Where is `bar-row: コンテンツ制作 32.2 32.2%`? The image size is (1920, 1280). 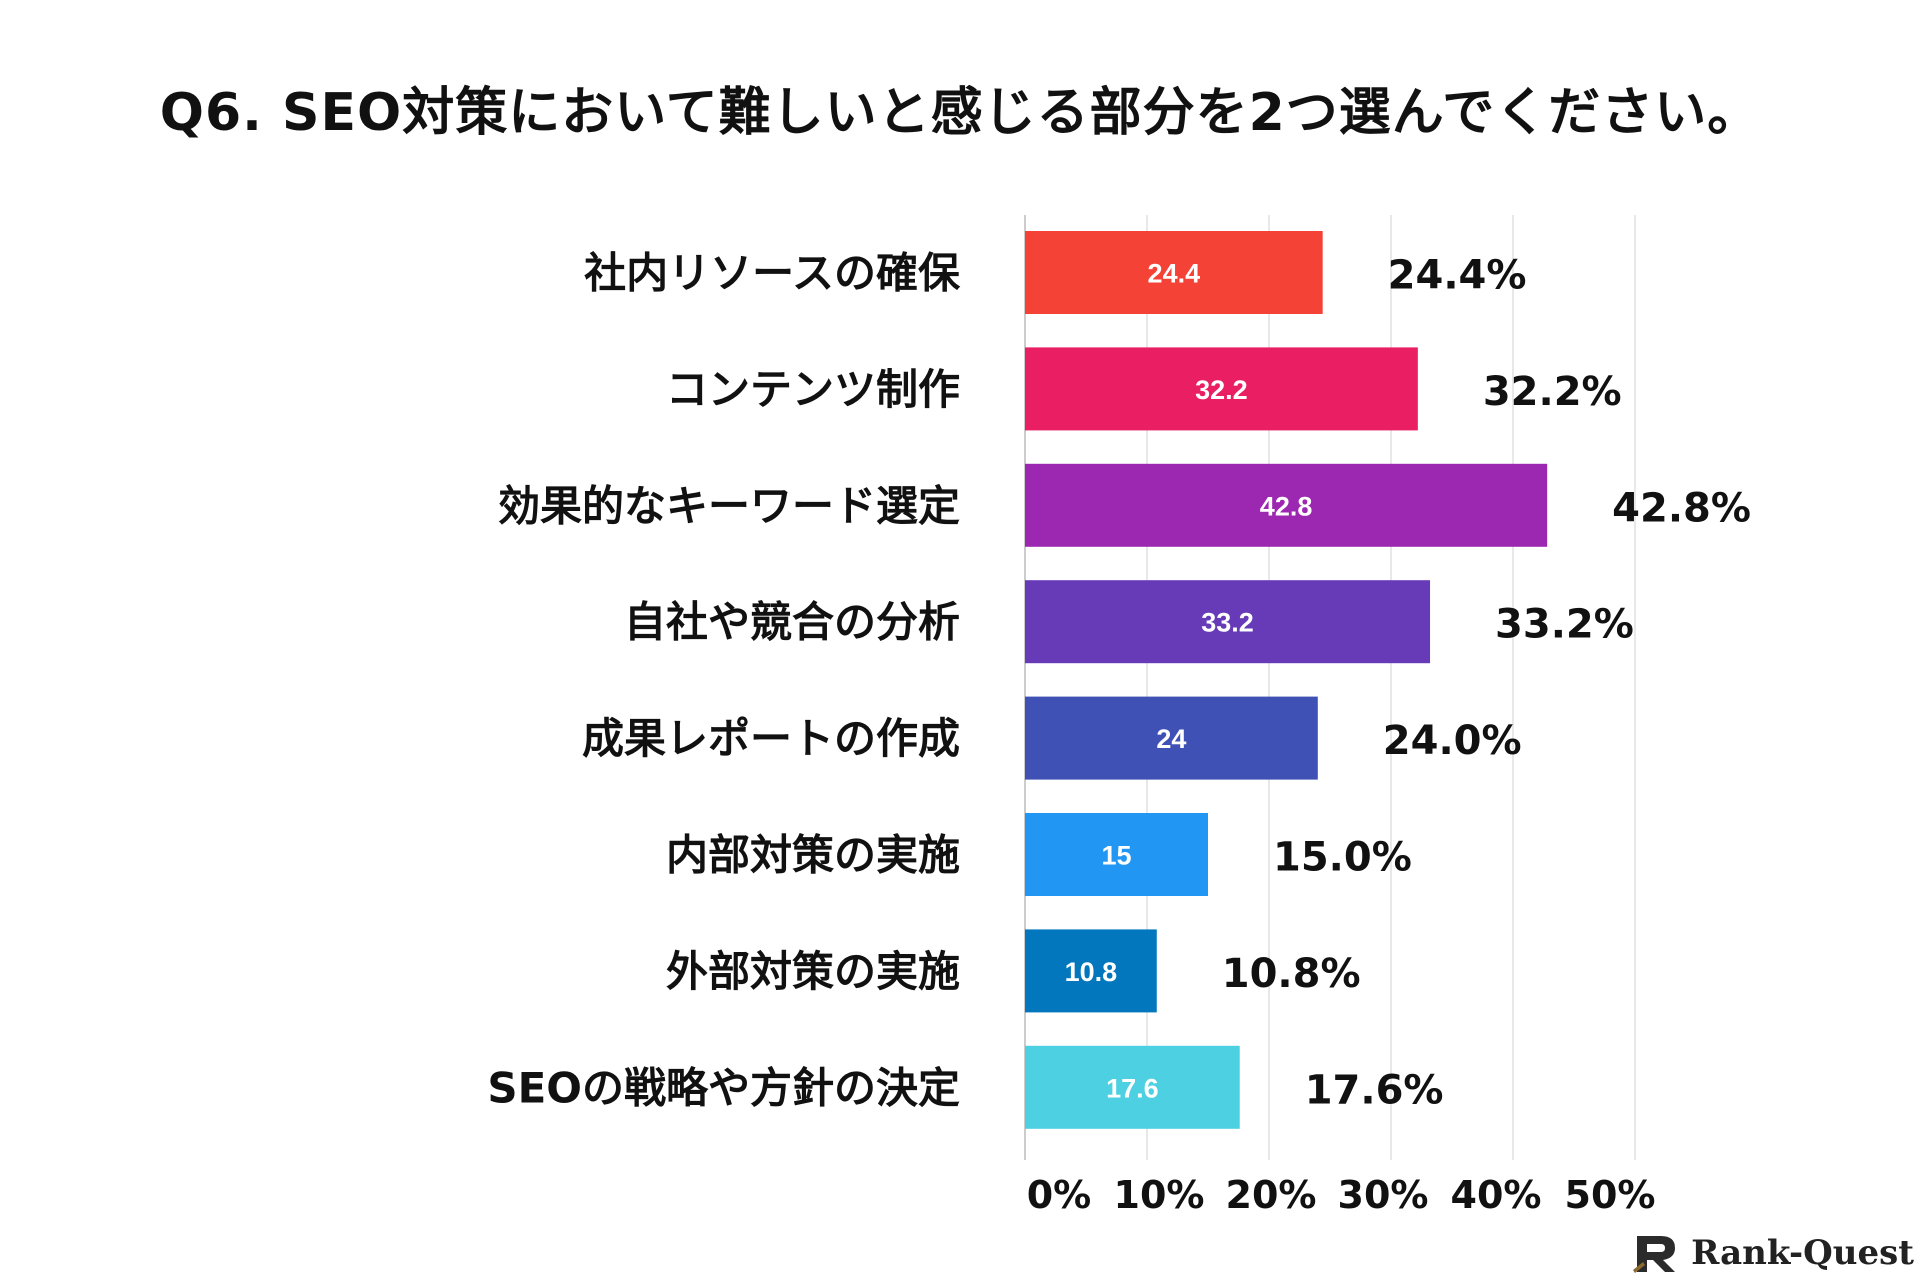
bar-row: コンテンツ制作 32.2 32.2% is located at coordinates (1144, 389).